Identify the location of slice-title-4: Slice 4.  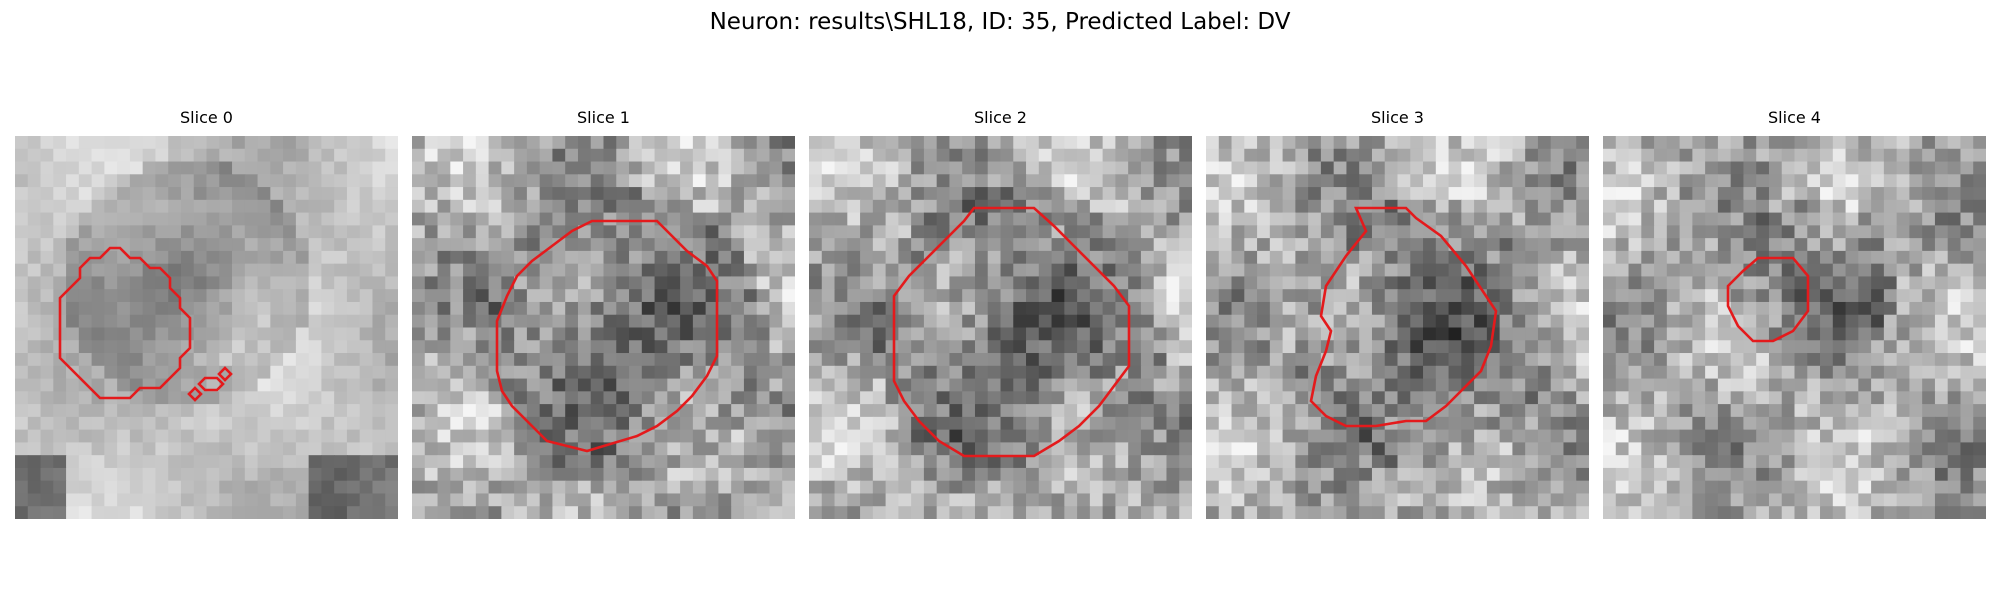
(1794, 117).